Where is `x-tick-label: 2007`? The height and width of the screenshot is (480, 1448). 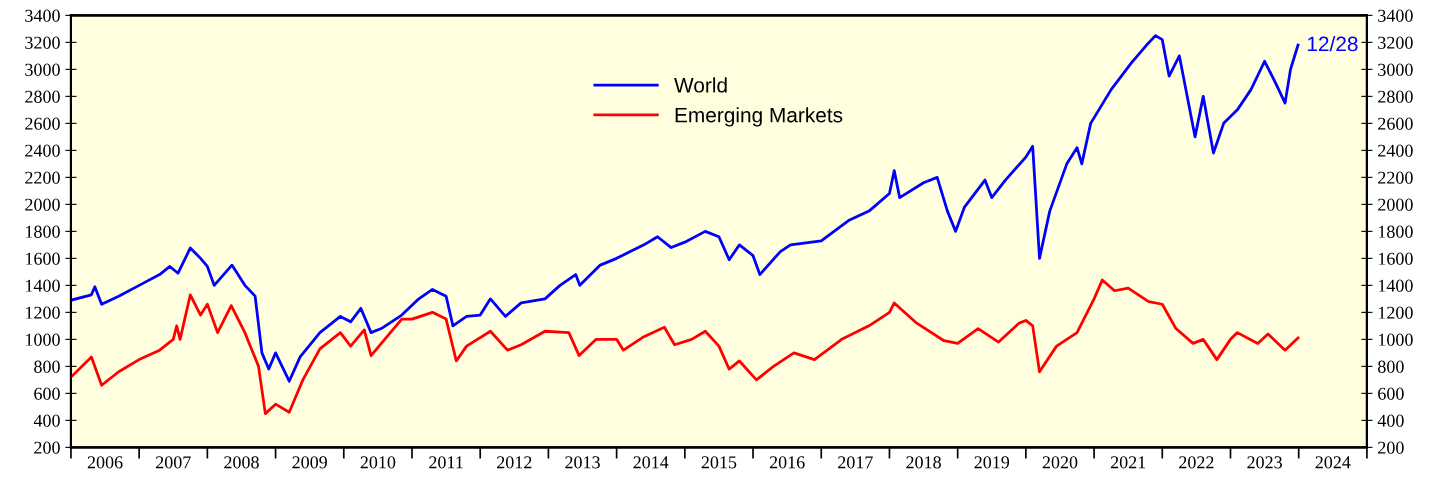 x-tick-label: 2007 is located at coordinates (173, 462).